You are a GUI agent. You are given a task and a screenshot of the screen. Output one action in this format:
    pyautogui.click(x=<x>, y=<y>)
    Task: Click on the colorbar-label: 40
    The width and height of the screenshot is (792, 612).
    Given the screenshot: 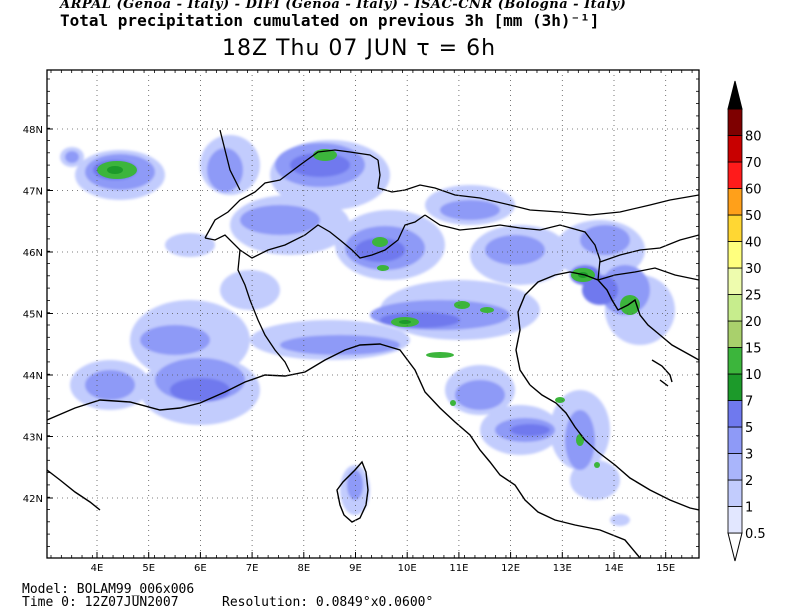 What is the action you would take?
    pyautogui.click(x=753, y=243)
    